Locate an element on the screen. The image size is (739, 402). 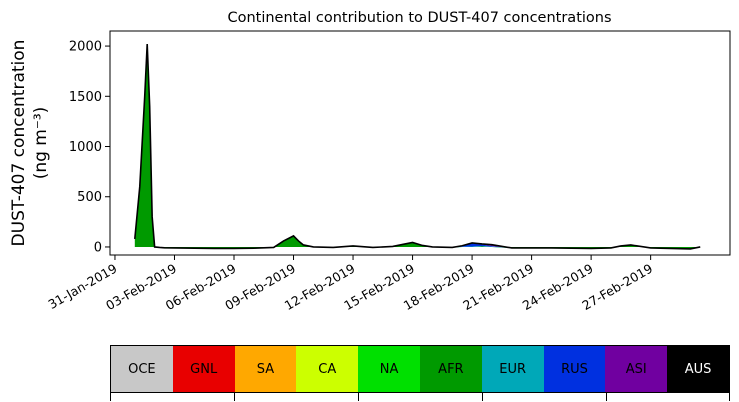
legend-region-oce: OCE is located at coordinates (142, 369).